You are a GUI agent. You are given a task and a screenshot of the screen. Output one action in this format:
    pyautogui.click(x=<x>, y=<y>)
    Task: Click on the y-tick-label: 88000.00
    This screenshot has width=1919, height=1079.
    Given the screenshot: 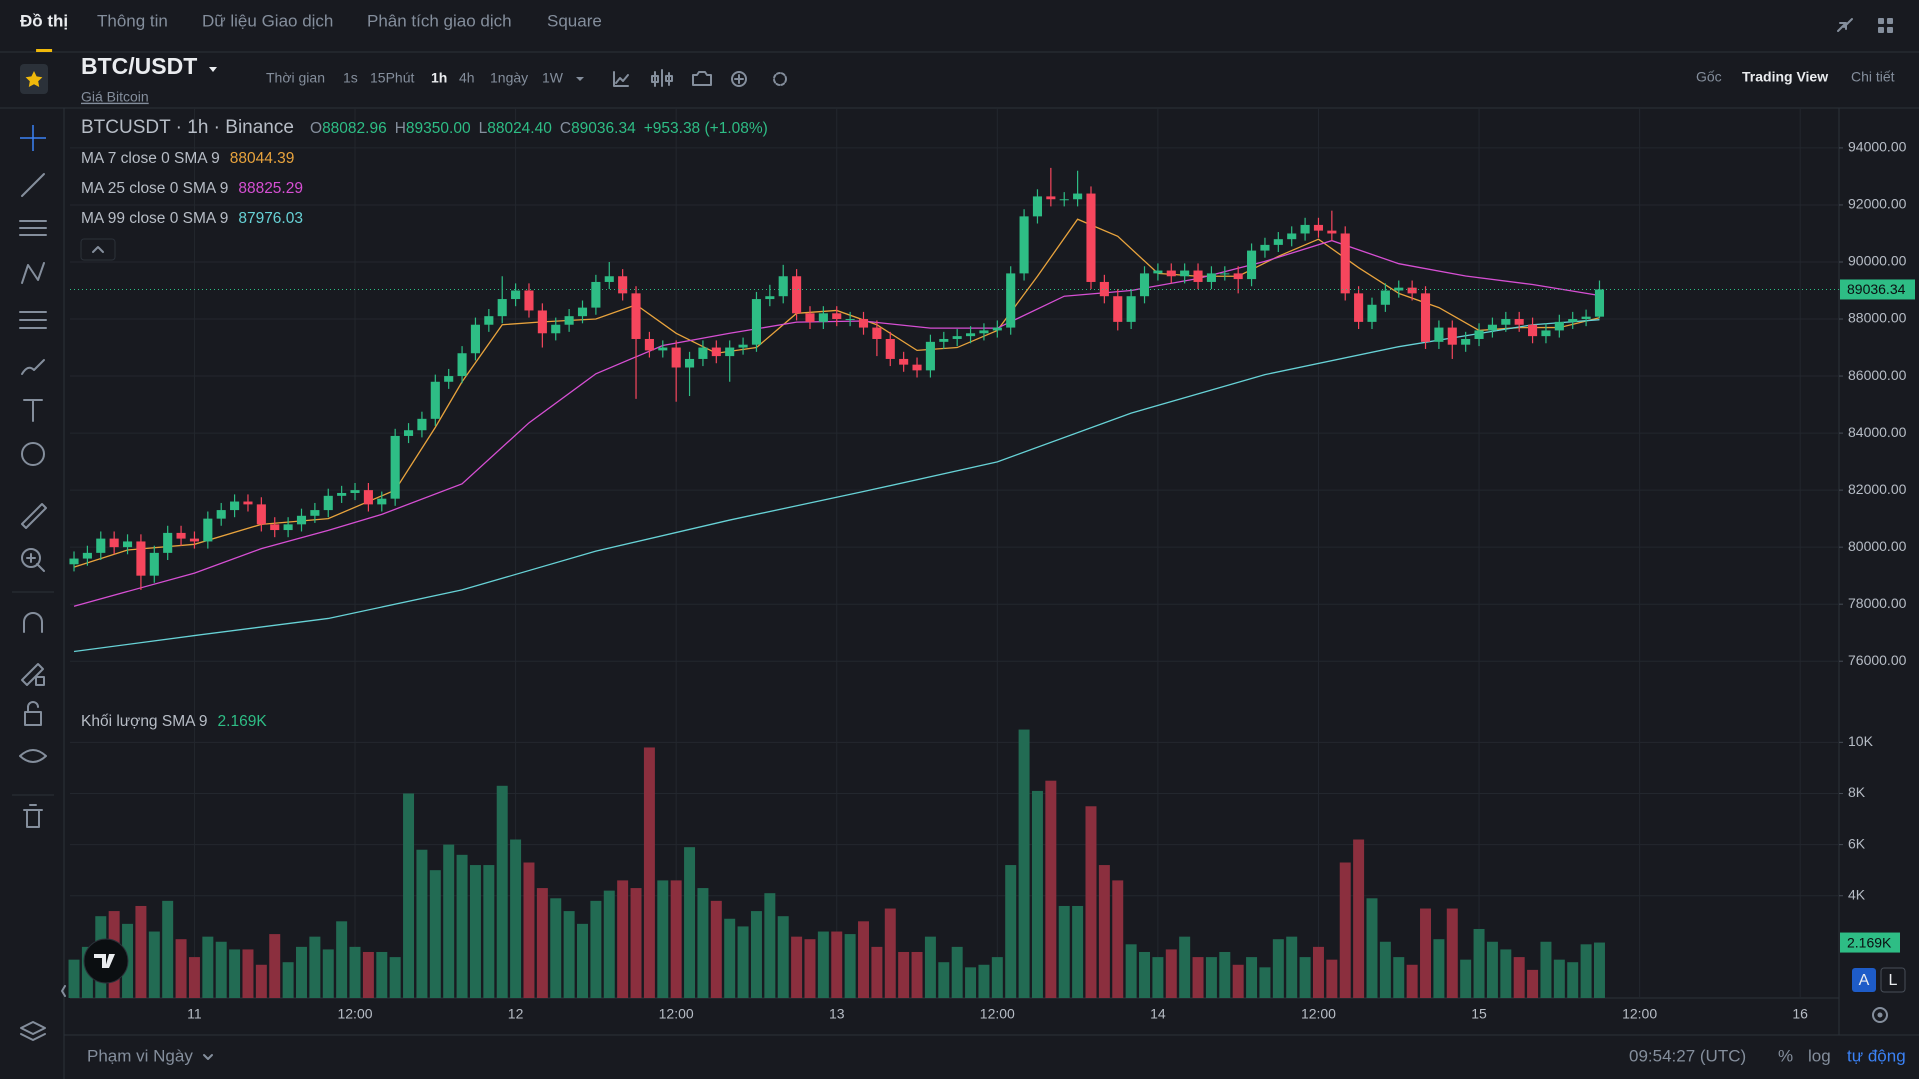 What is the action you would take?
    pyautogui.click(x=1877, y=318)
    